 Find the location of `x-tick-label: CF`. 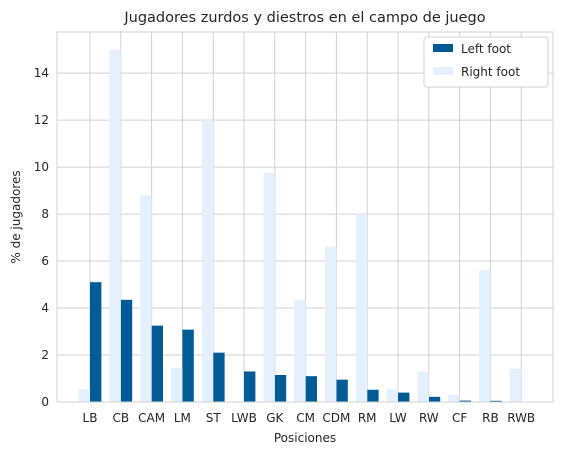

x-tick-label: CF is located at coordinates (459, 418).